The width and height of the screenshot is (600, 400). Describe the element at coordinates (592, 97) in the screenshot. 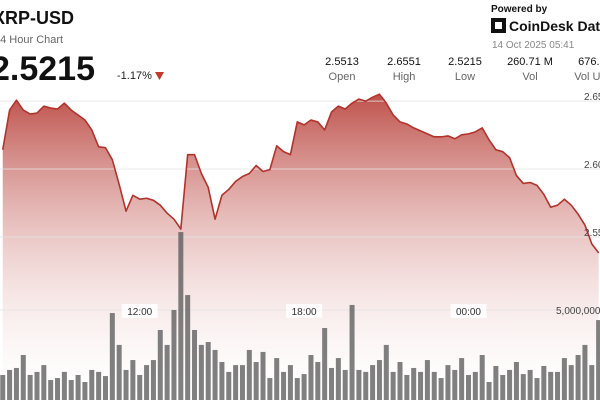

I see `y-tick-label: 2.65` at that location.